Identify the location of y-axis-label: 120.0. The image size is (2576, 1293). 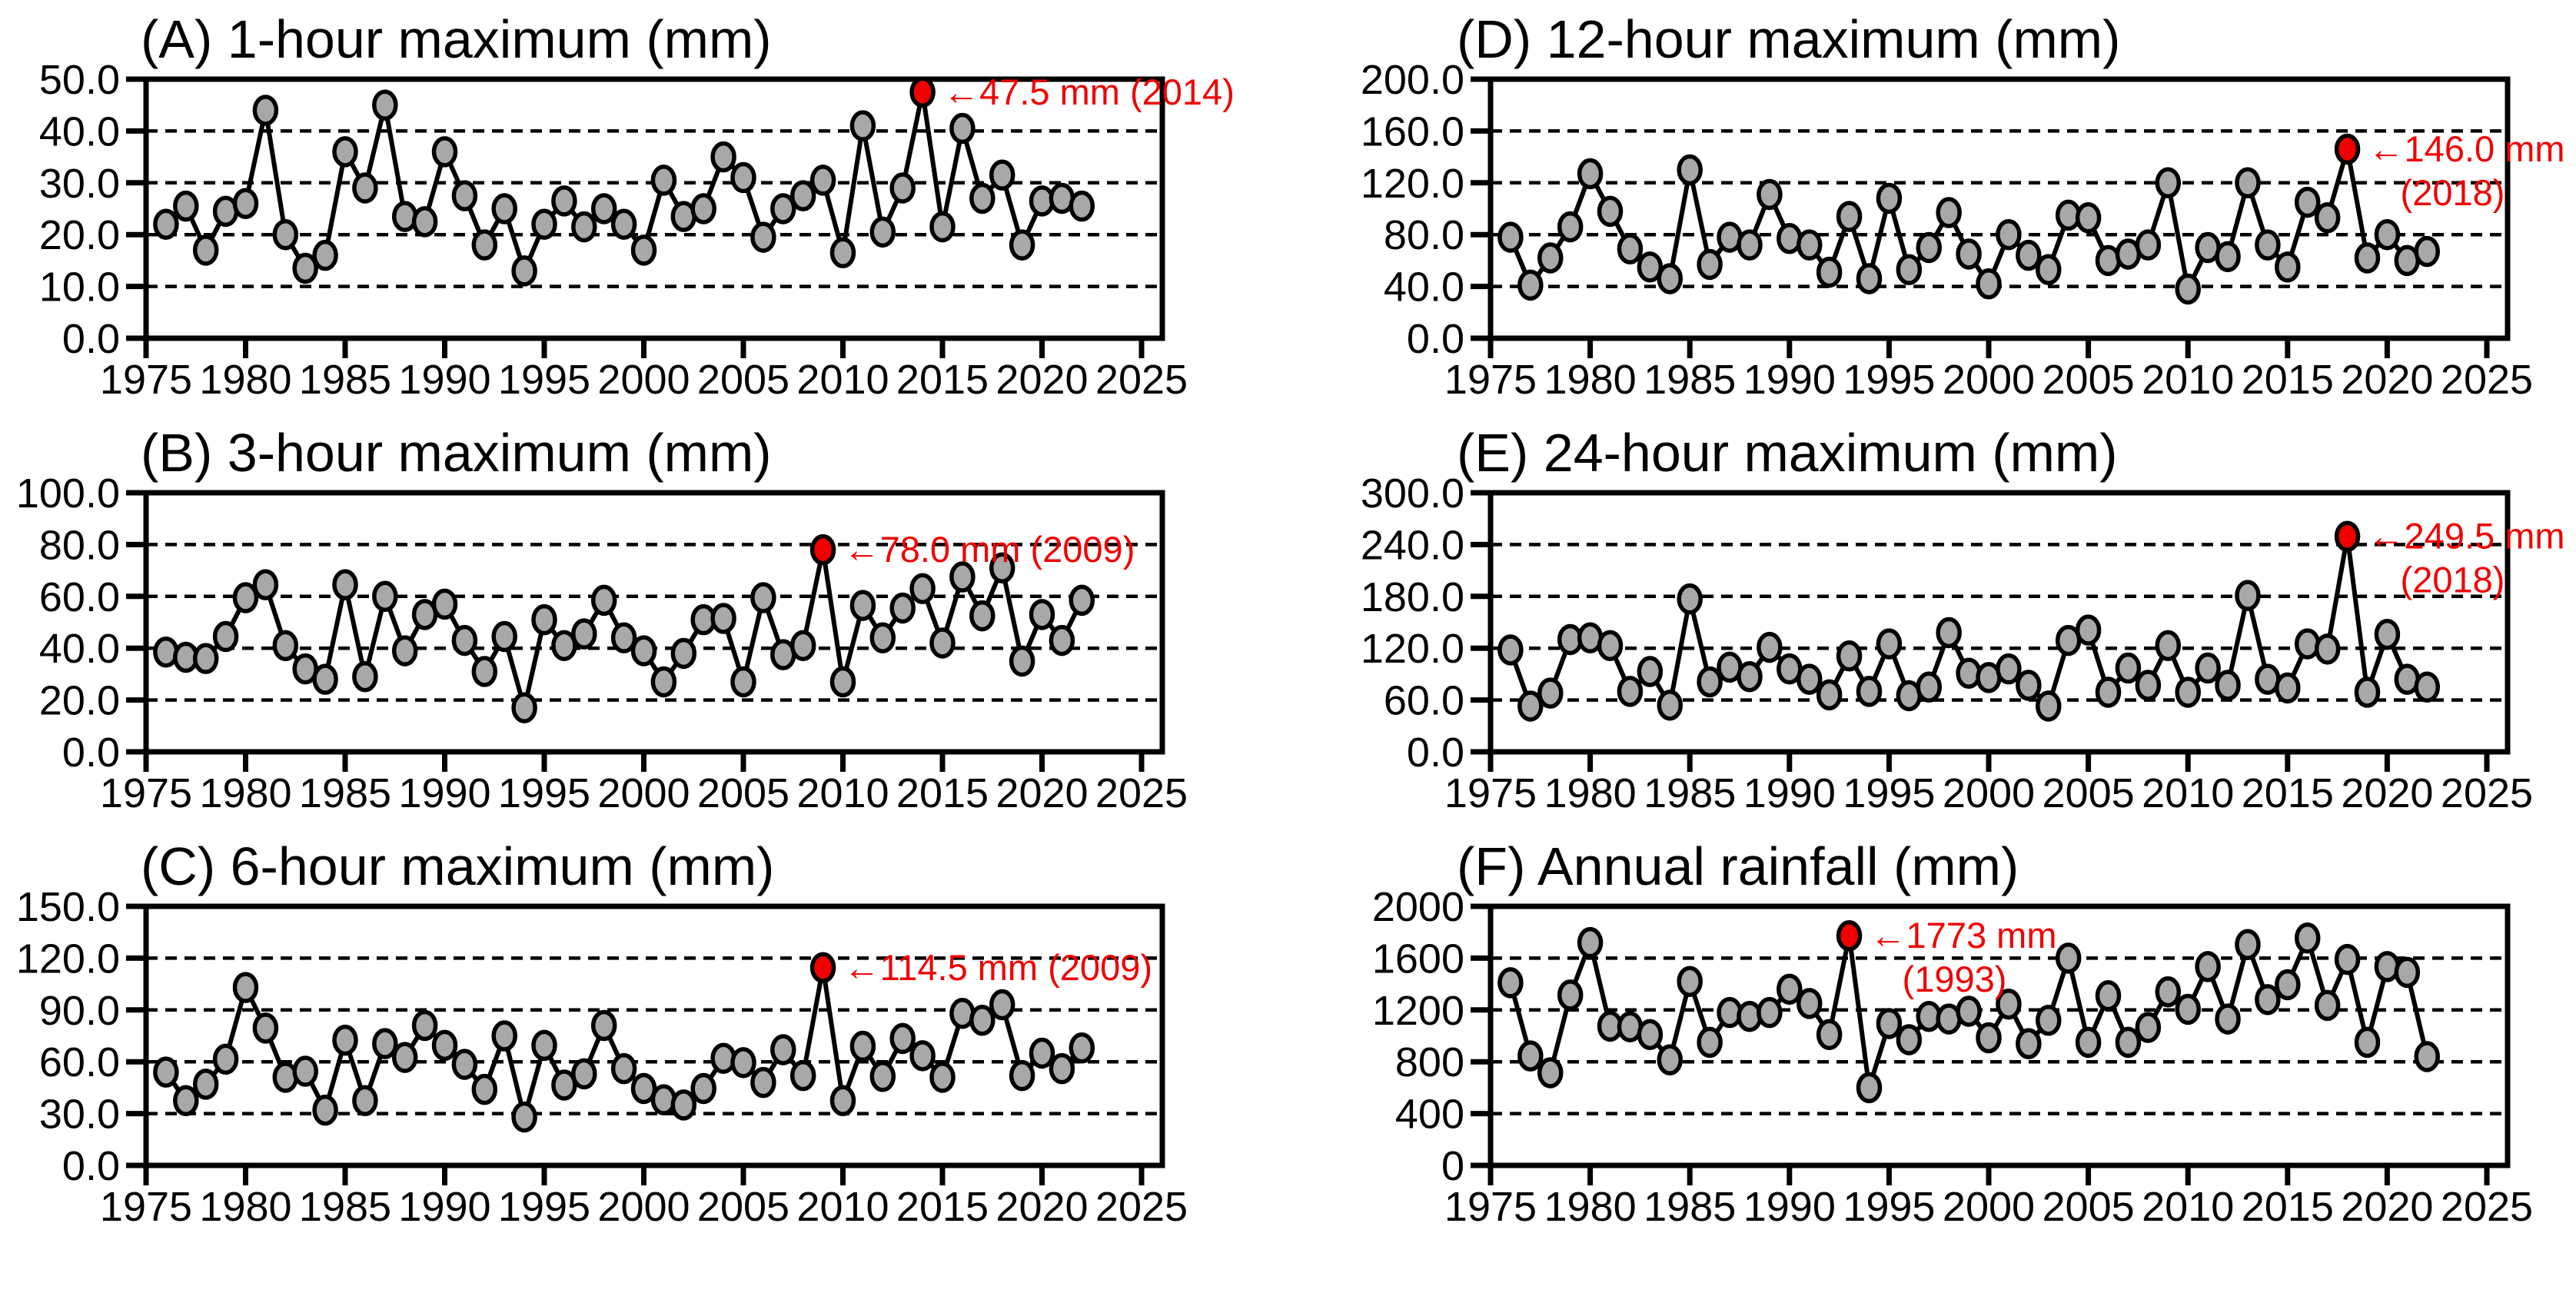
(68, 959).